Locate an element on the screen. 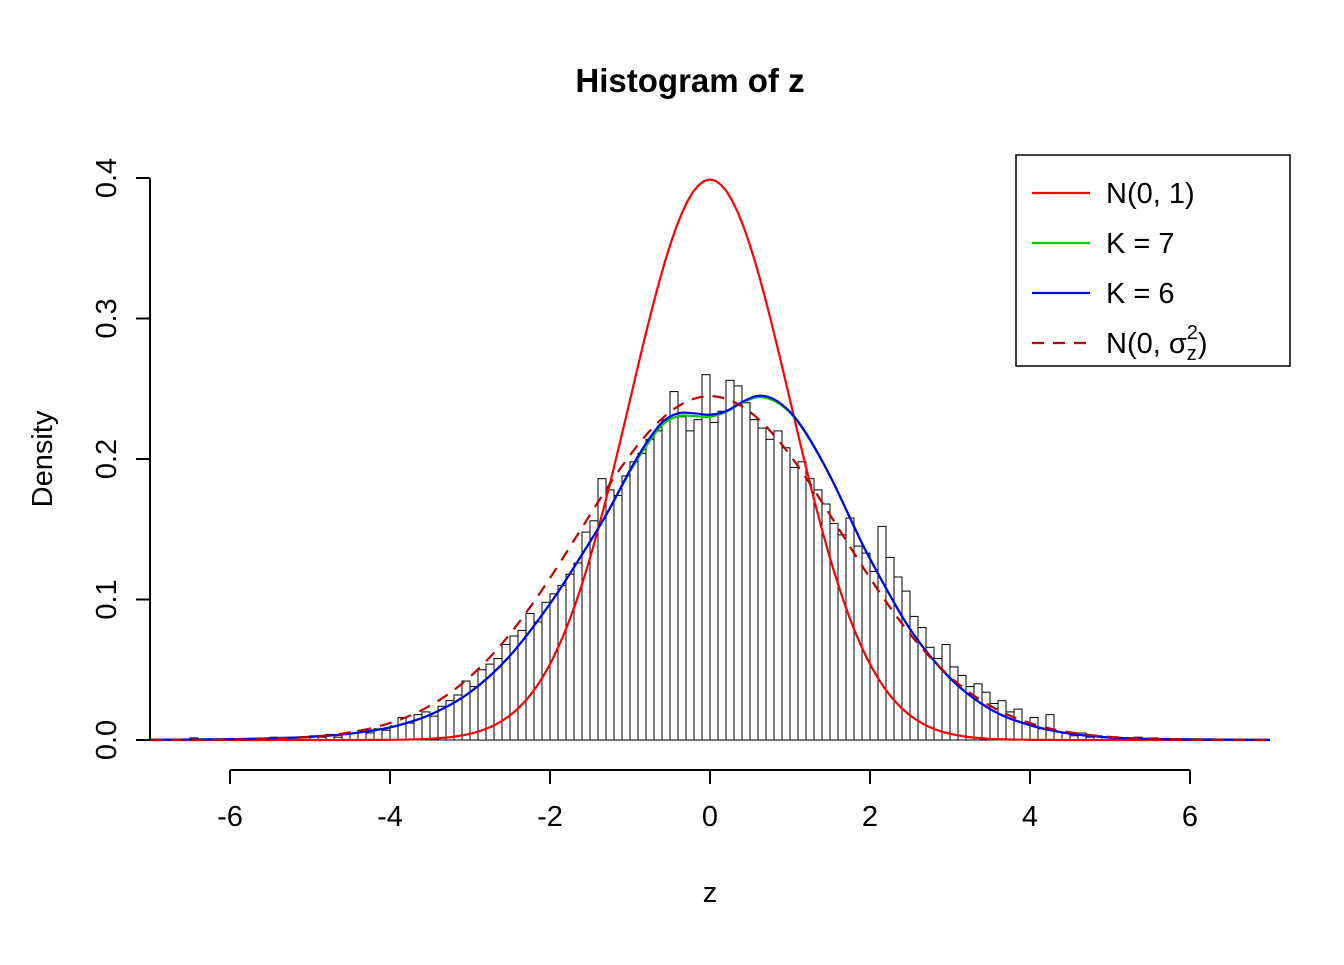 The height and width of the screenshot is (965, 1344). x-tick-label: 6 is located at coordinates (1190, 817).